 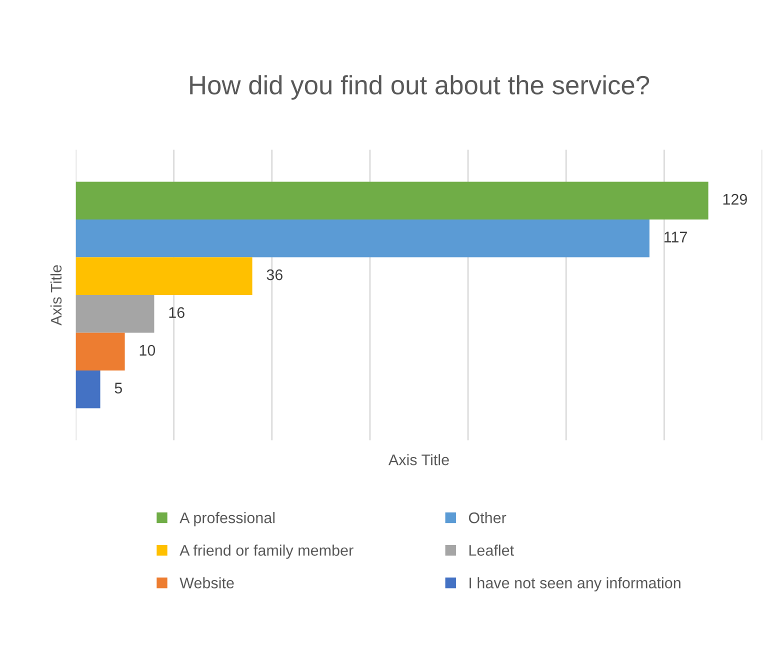 What do you see at coordinates (675, 237) in the screenshot?
I see `data-label: 117` at bounding box center [675, 237].